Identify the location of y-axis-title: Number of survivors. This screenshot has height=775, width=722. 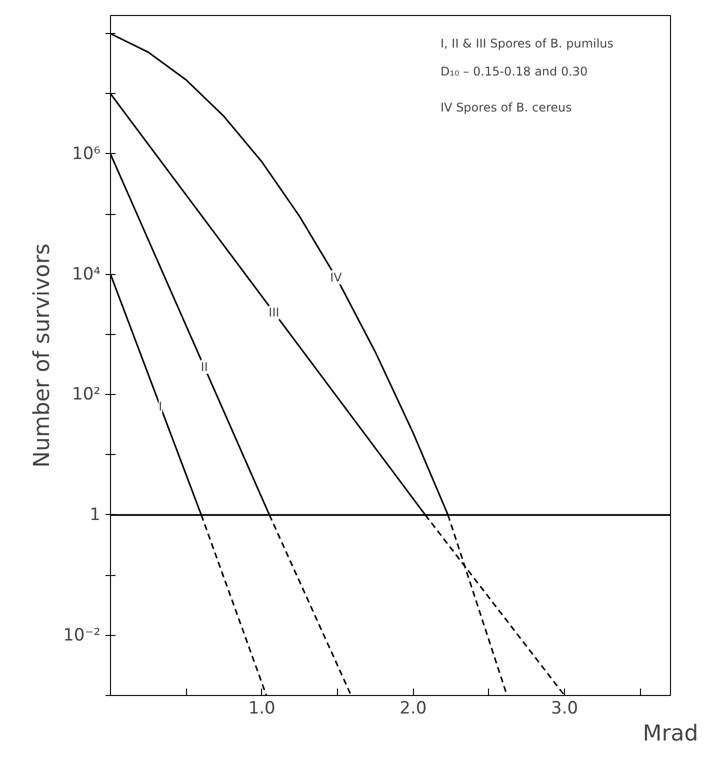
(43, 355).